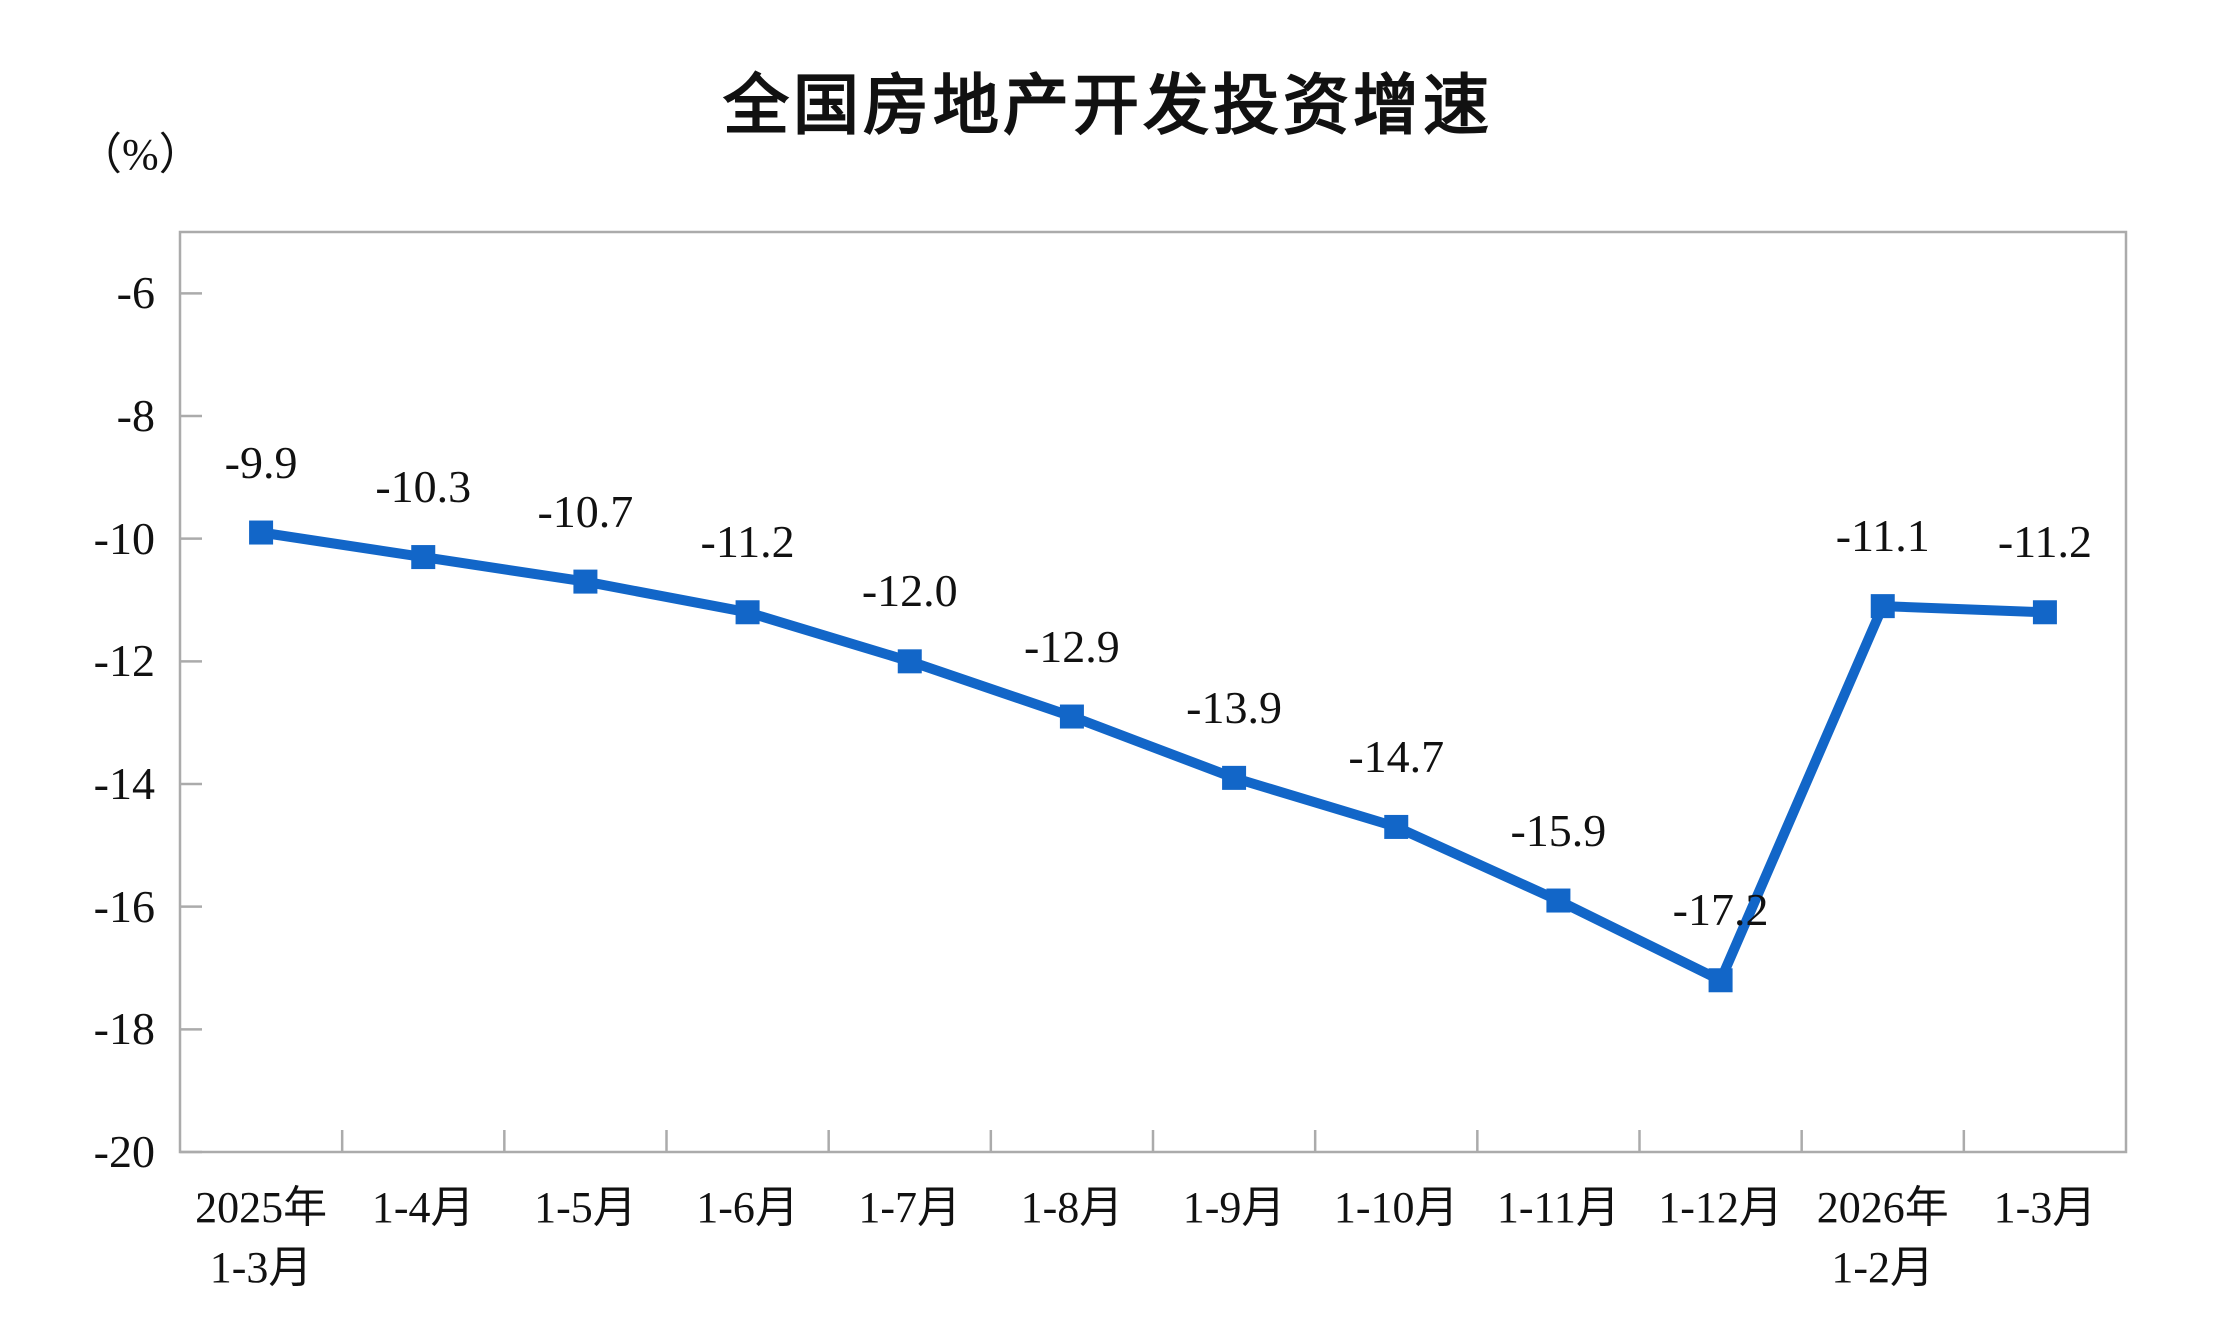 This screenshot has height=1344, width=2216. What do you see at coordinates (1108, 105) in the screenshot?
I see `chart-title: 全国房地产开发投资增速` at bounding box center [1108, 105].